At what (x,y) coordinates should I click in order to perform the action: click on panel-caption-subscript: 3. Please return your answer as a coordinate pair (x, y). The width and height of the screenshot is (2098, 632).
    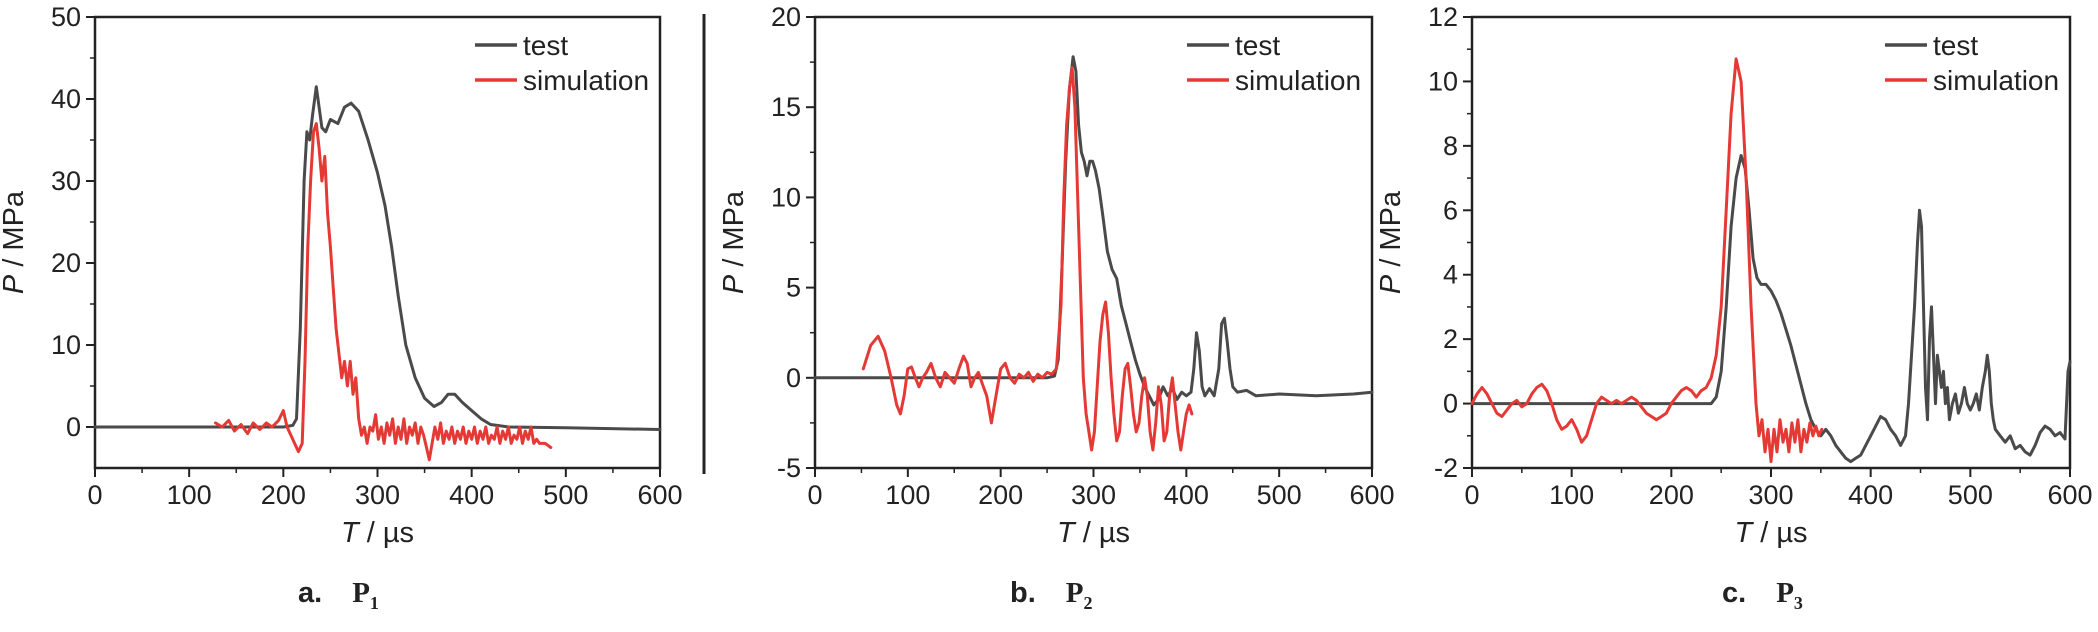
    Looking at the image, I should click on (1798, 603).